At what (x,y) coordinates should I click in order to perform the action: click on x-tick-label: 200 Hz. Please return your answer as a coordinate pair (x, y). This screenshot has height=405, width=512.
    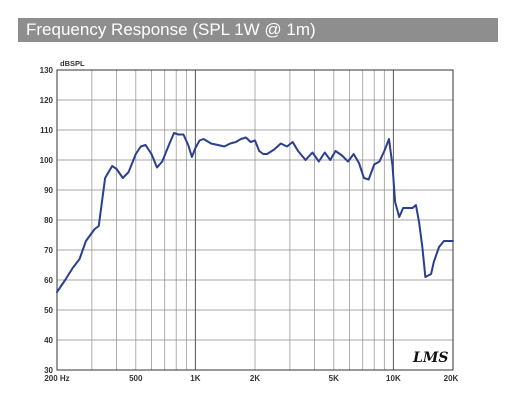
    Looking at the image, I should click on (56, 378).